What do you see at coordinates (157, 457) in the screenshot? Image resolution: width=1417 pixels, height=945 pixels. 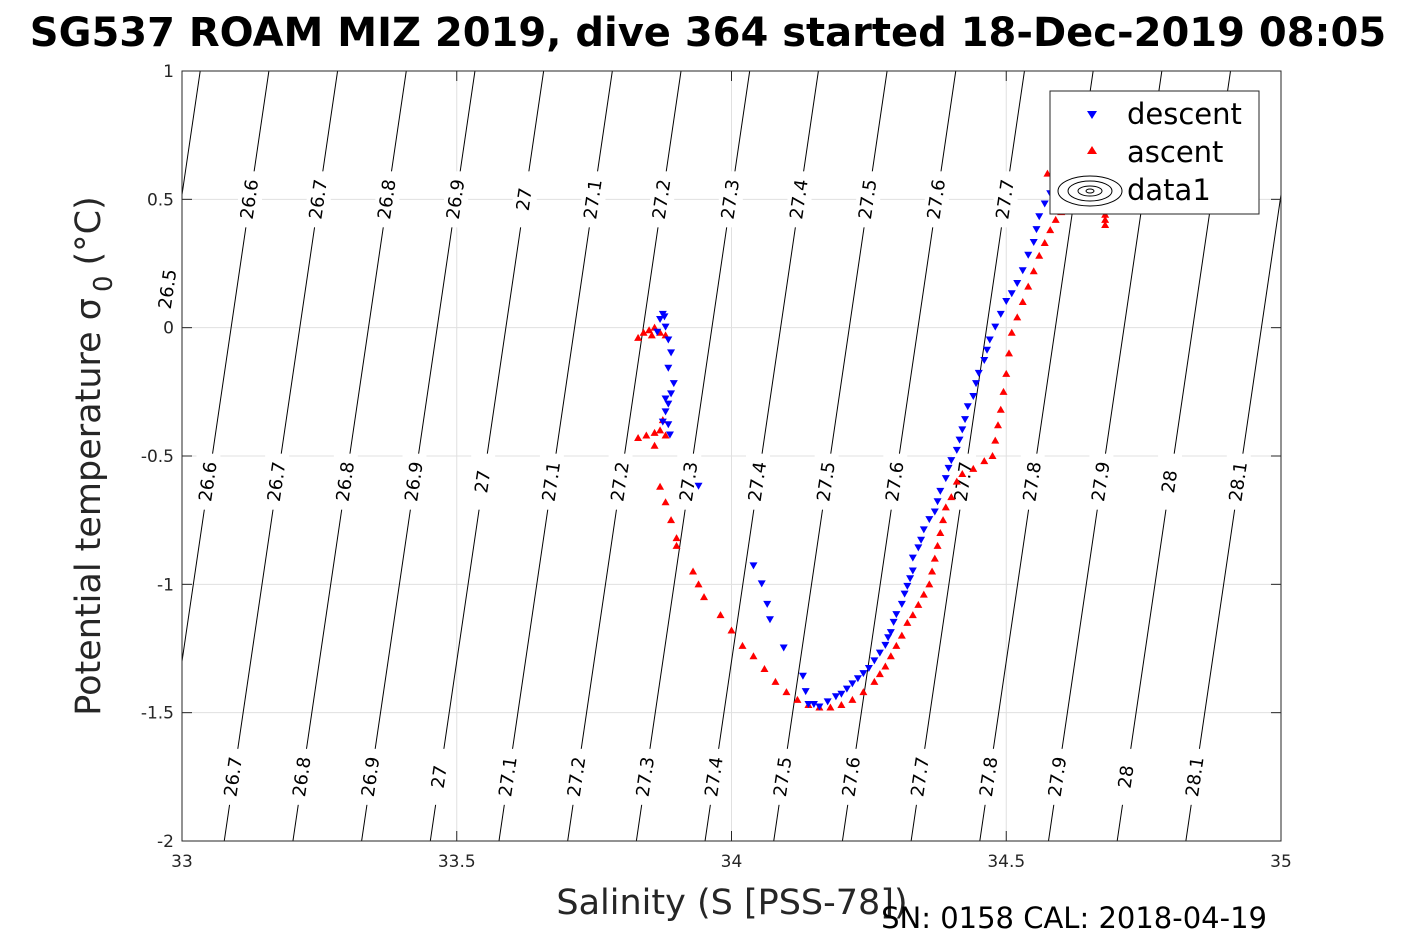 I see `y-tick-label: -0.5` at bounding box center [157, 457].